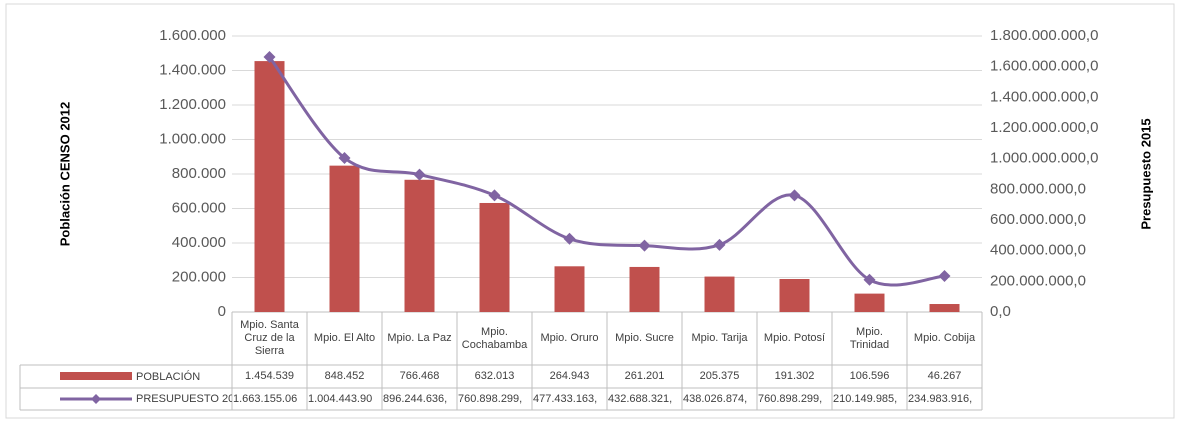  What do you see at coordinates (865, 399) in the screenshot?
I see `table-value: 210.149.985,` at bounding box center [865, 399].